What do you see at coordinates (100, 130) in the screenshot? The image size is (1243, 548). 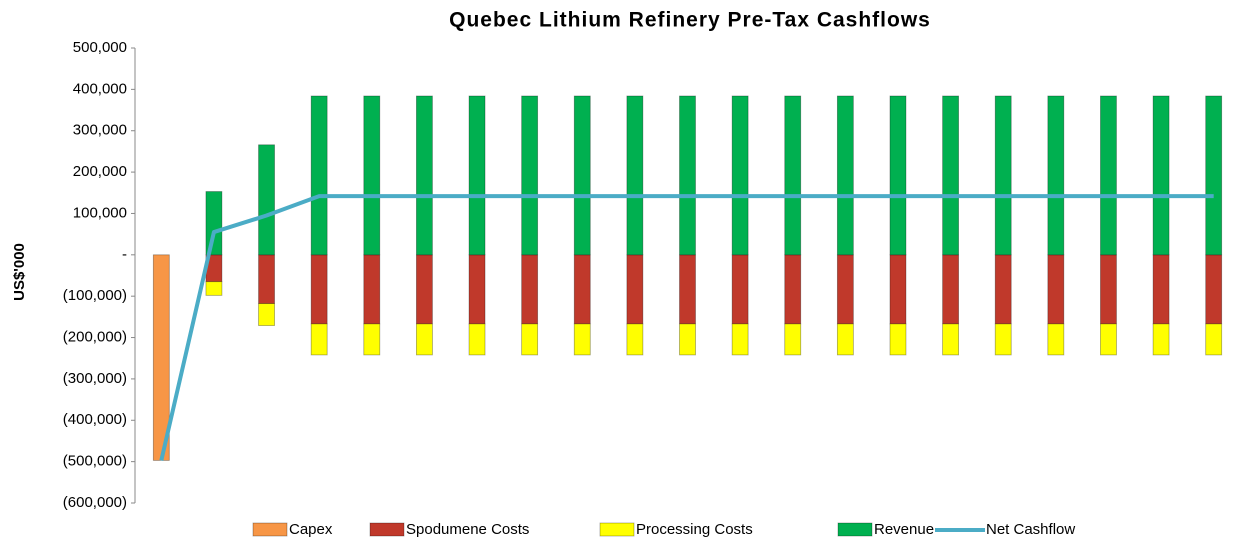 I see `y-tick-label: 300,000` at bounding box center [100, 130].